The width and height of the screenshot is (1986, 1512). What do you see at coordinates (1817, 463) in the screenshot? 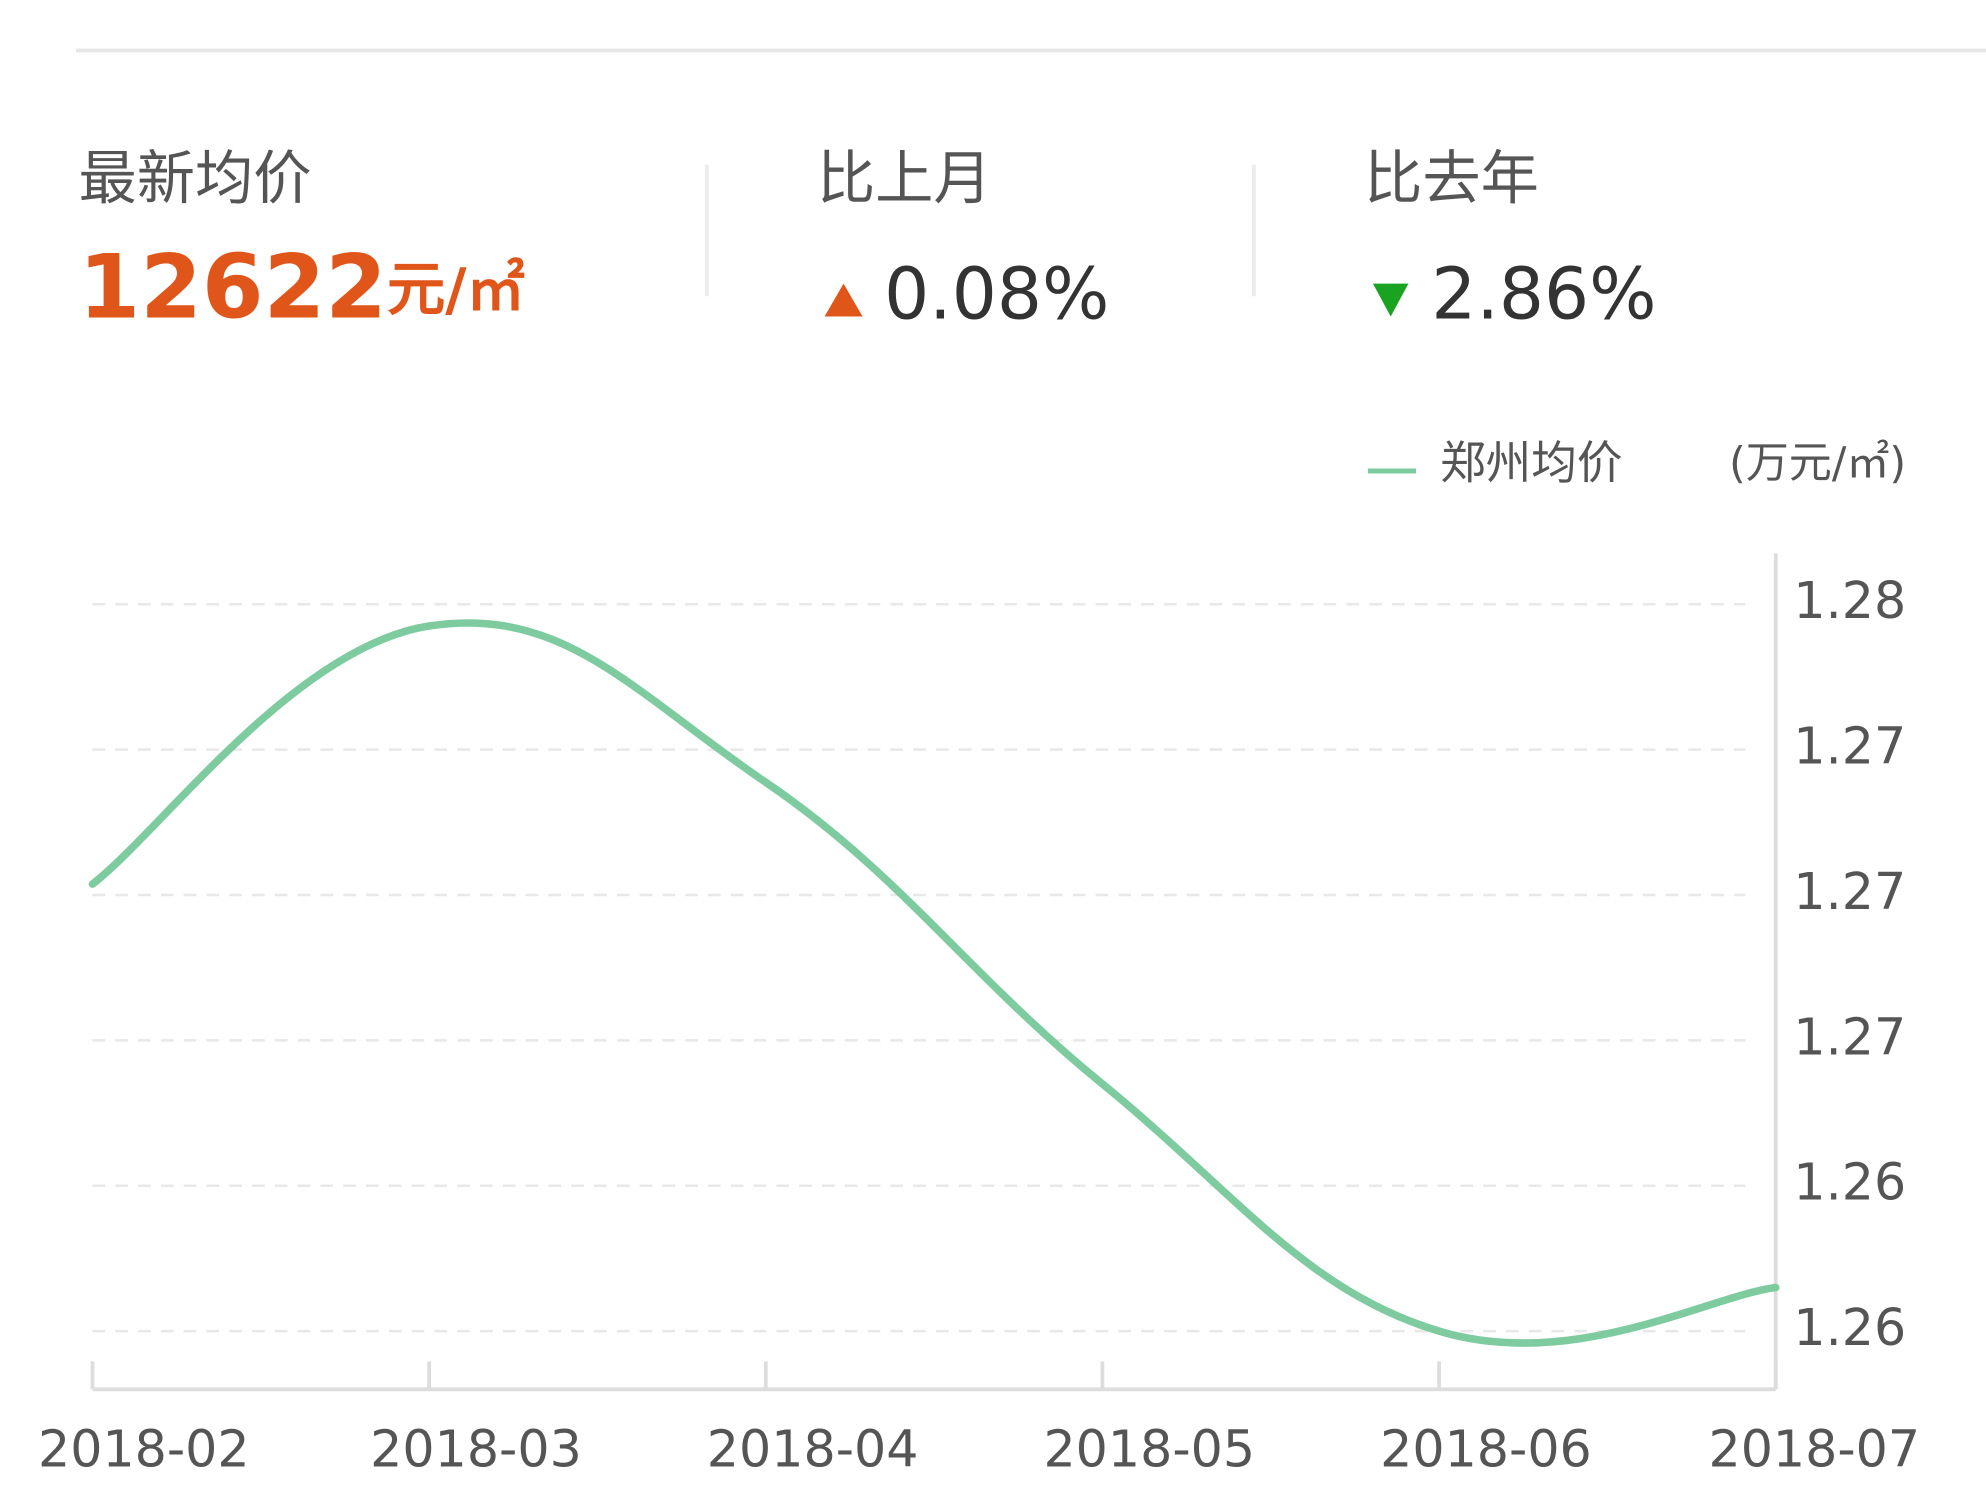
I see `y-axis-label: (万元/㎡)` at bounding box center [1817, 463].